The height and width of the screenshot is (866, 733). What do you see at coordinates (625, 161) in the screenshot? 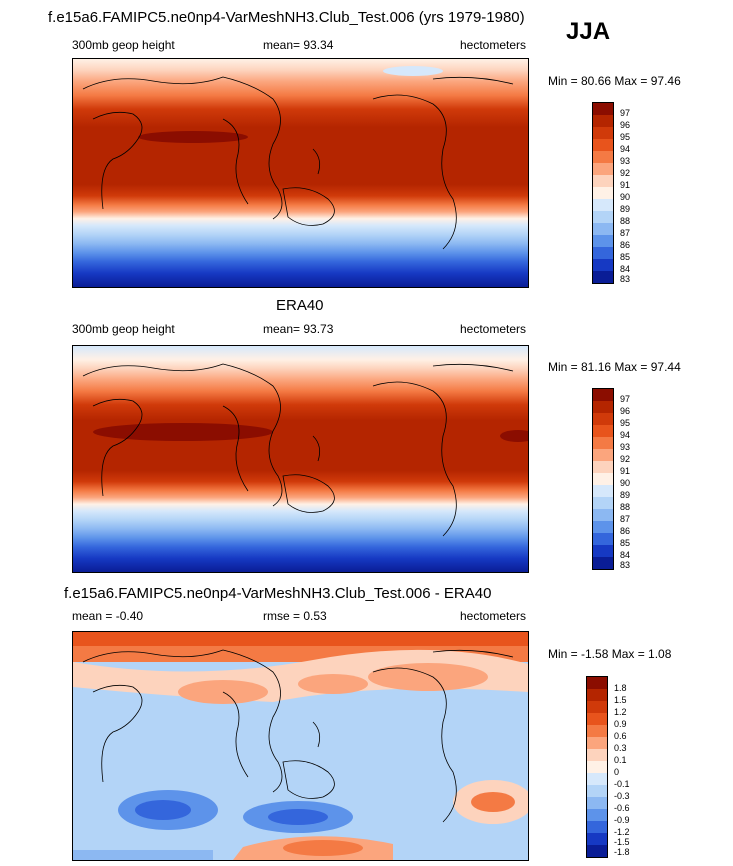
I see `panel1-tick: 93` at bounding box center [625, 161].